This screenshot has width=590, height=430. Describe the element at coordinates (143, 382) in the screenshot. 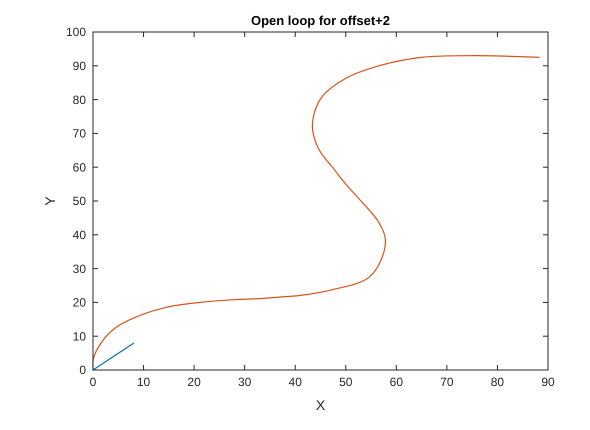

I see `x-tick-label: 10` at that location.